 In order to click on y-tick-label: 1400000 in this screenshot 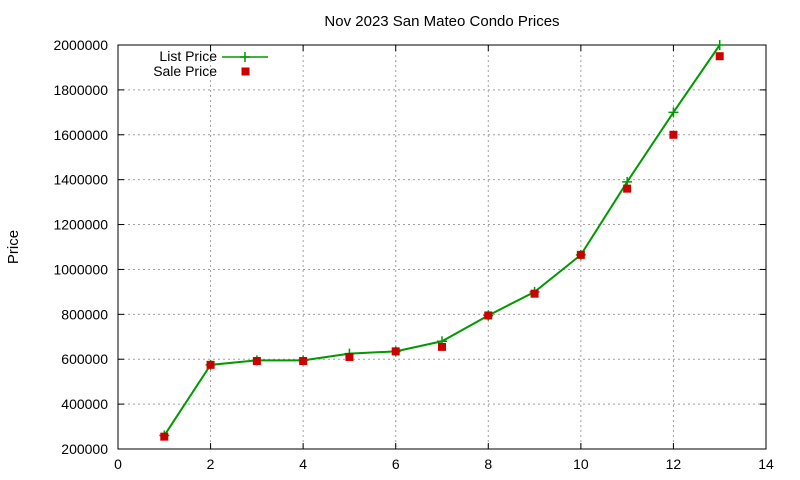, I will do `click(80, 180)`.